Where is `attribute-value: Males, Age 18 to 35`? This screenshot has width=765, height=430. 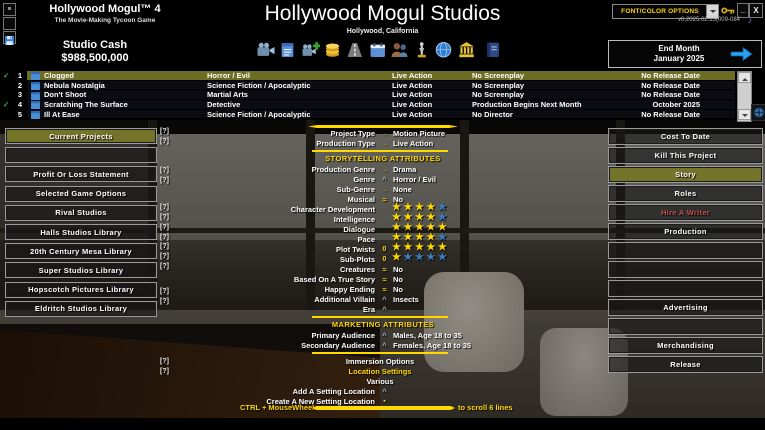 attribute-value: Males, Age 18 to 35 is located at coordinates (427, 335).